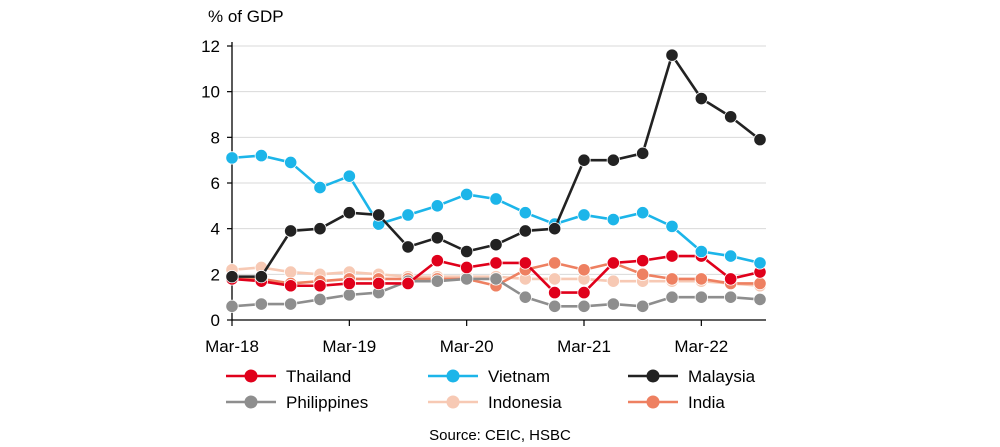 Image resolution: width=1000 pixels, height=447 pixels. Describe the element at coordinates (215, 137) in the screenshot. I see `y-tick-label: 8` at that location.